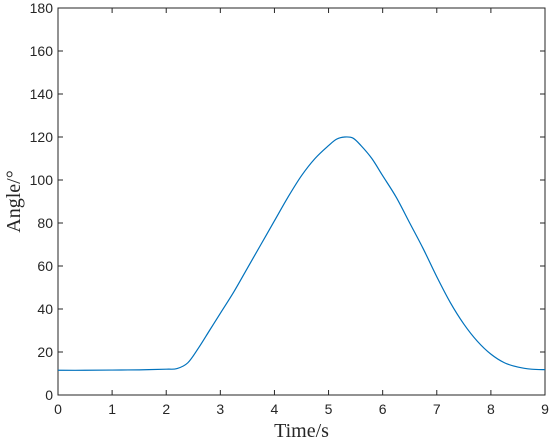 The width and height of the screenshot is (550, 441). I want to click on y-tick-label: 40, so click(45, 309).